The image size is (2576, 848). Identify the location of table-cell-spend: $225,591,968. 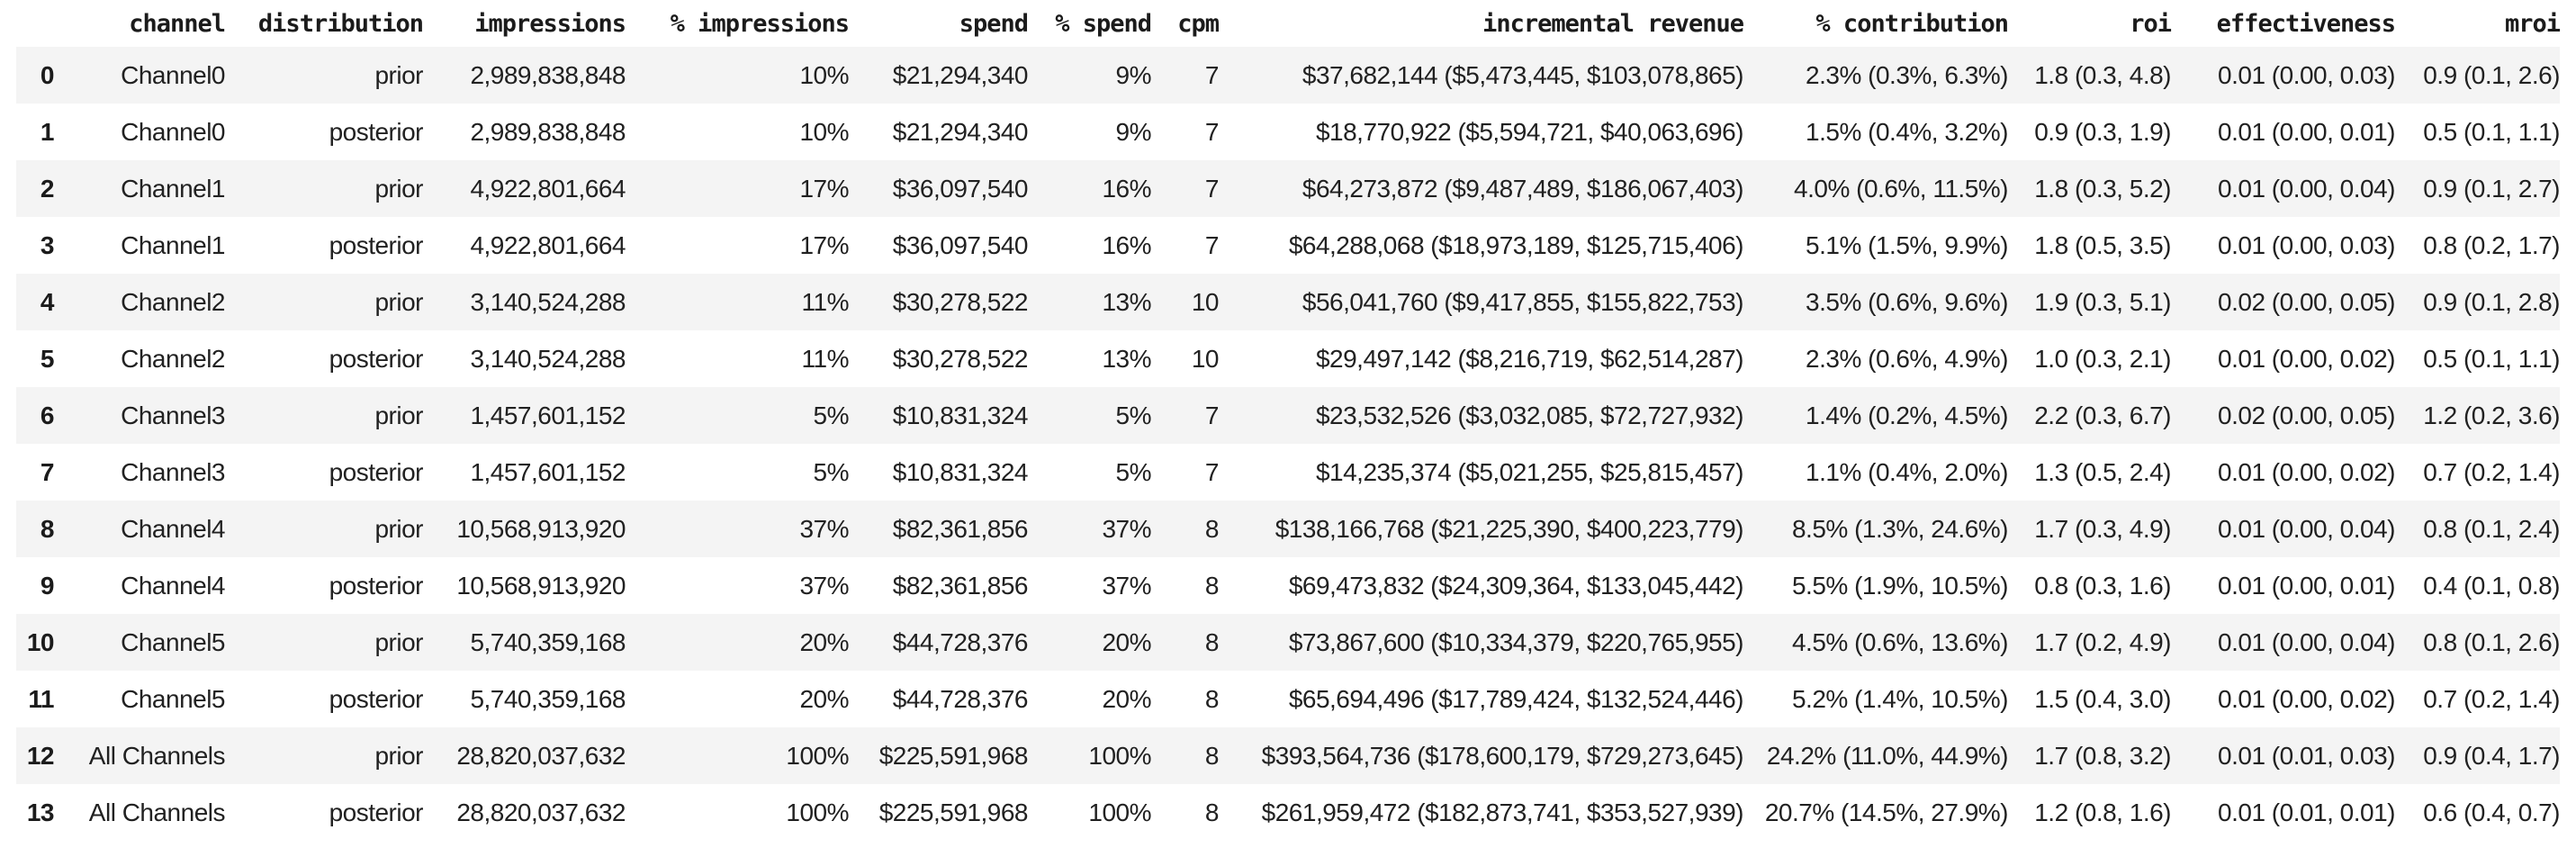
(953, 812).